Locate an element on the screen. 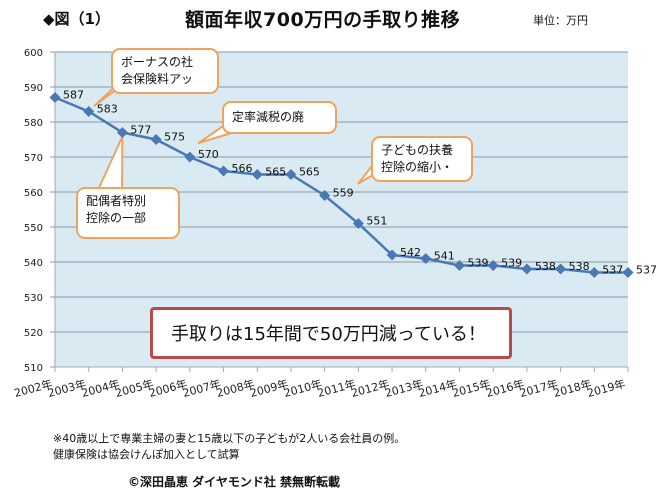 The image size is (670, 495). data-label: 542 is located at coordinates (410, 252).